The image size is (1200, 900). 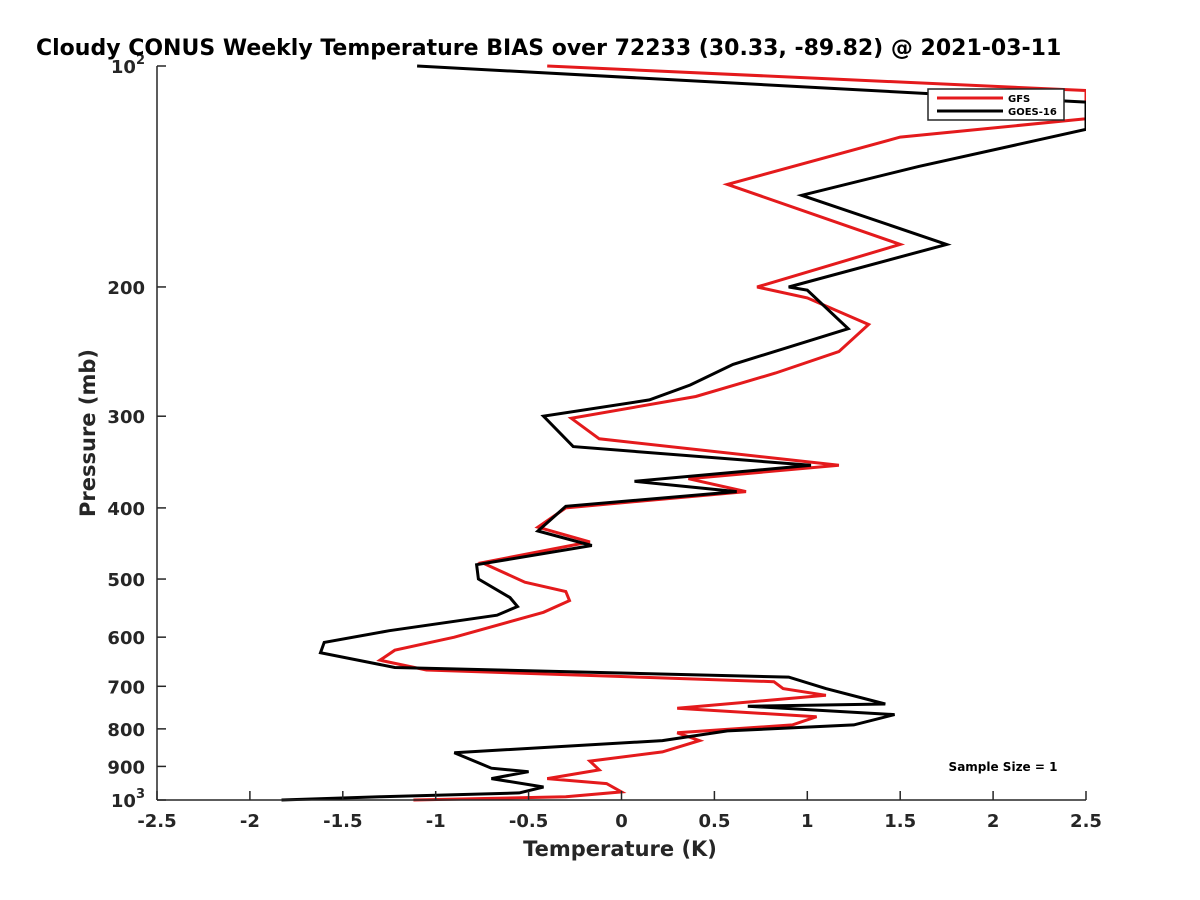 I want to click on x-tick-label: -0.5, so click(x=528, y=821).